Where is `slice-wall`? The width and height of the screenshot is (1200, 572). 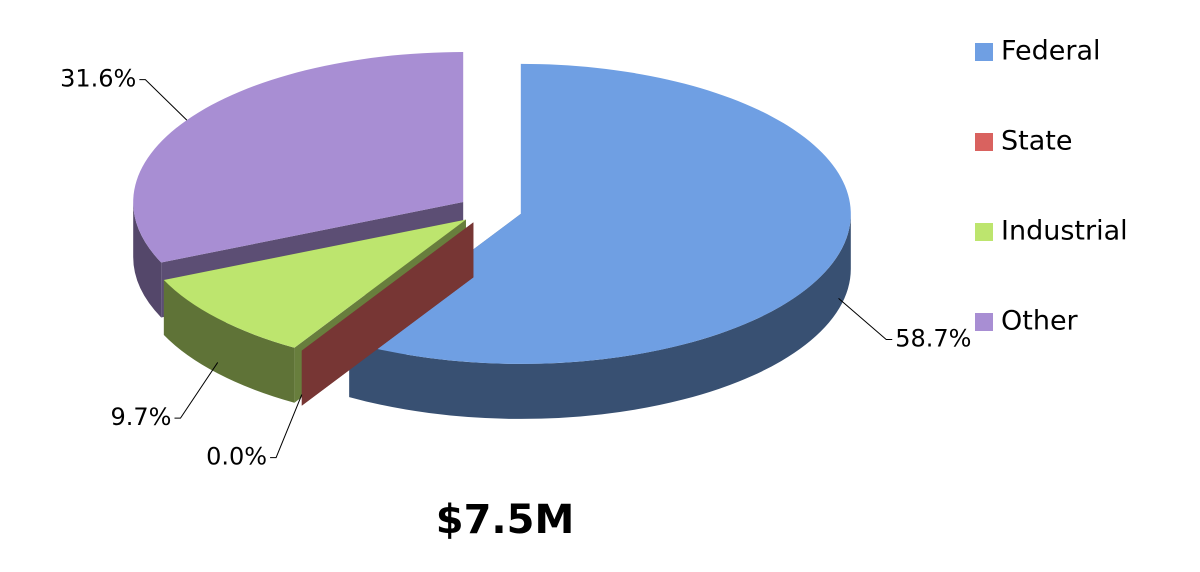
slice-wall is located at coordinates (387, 314).